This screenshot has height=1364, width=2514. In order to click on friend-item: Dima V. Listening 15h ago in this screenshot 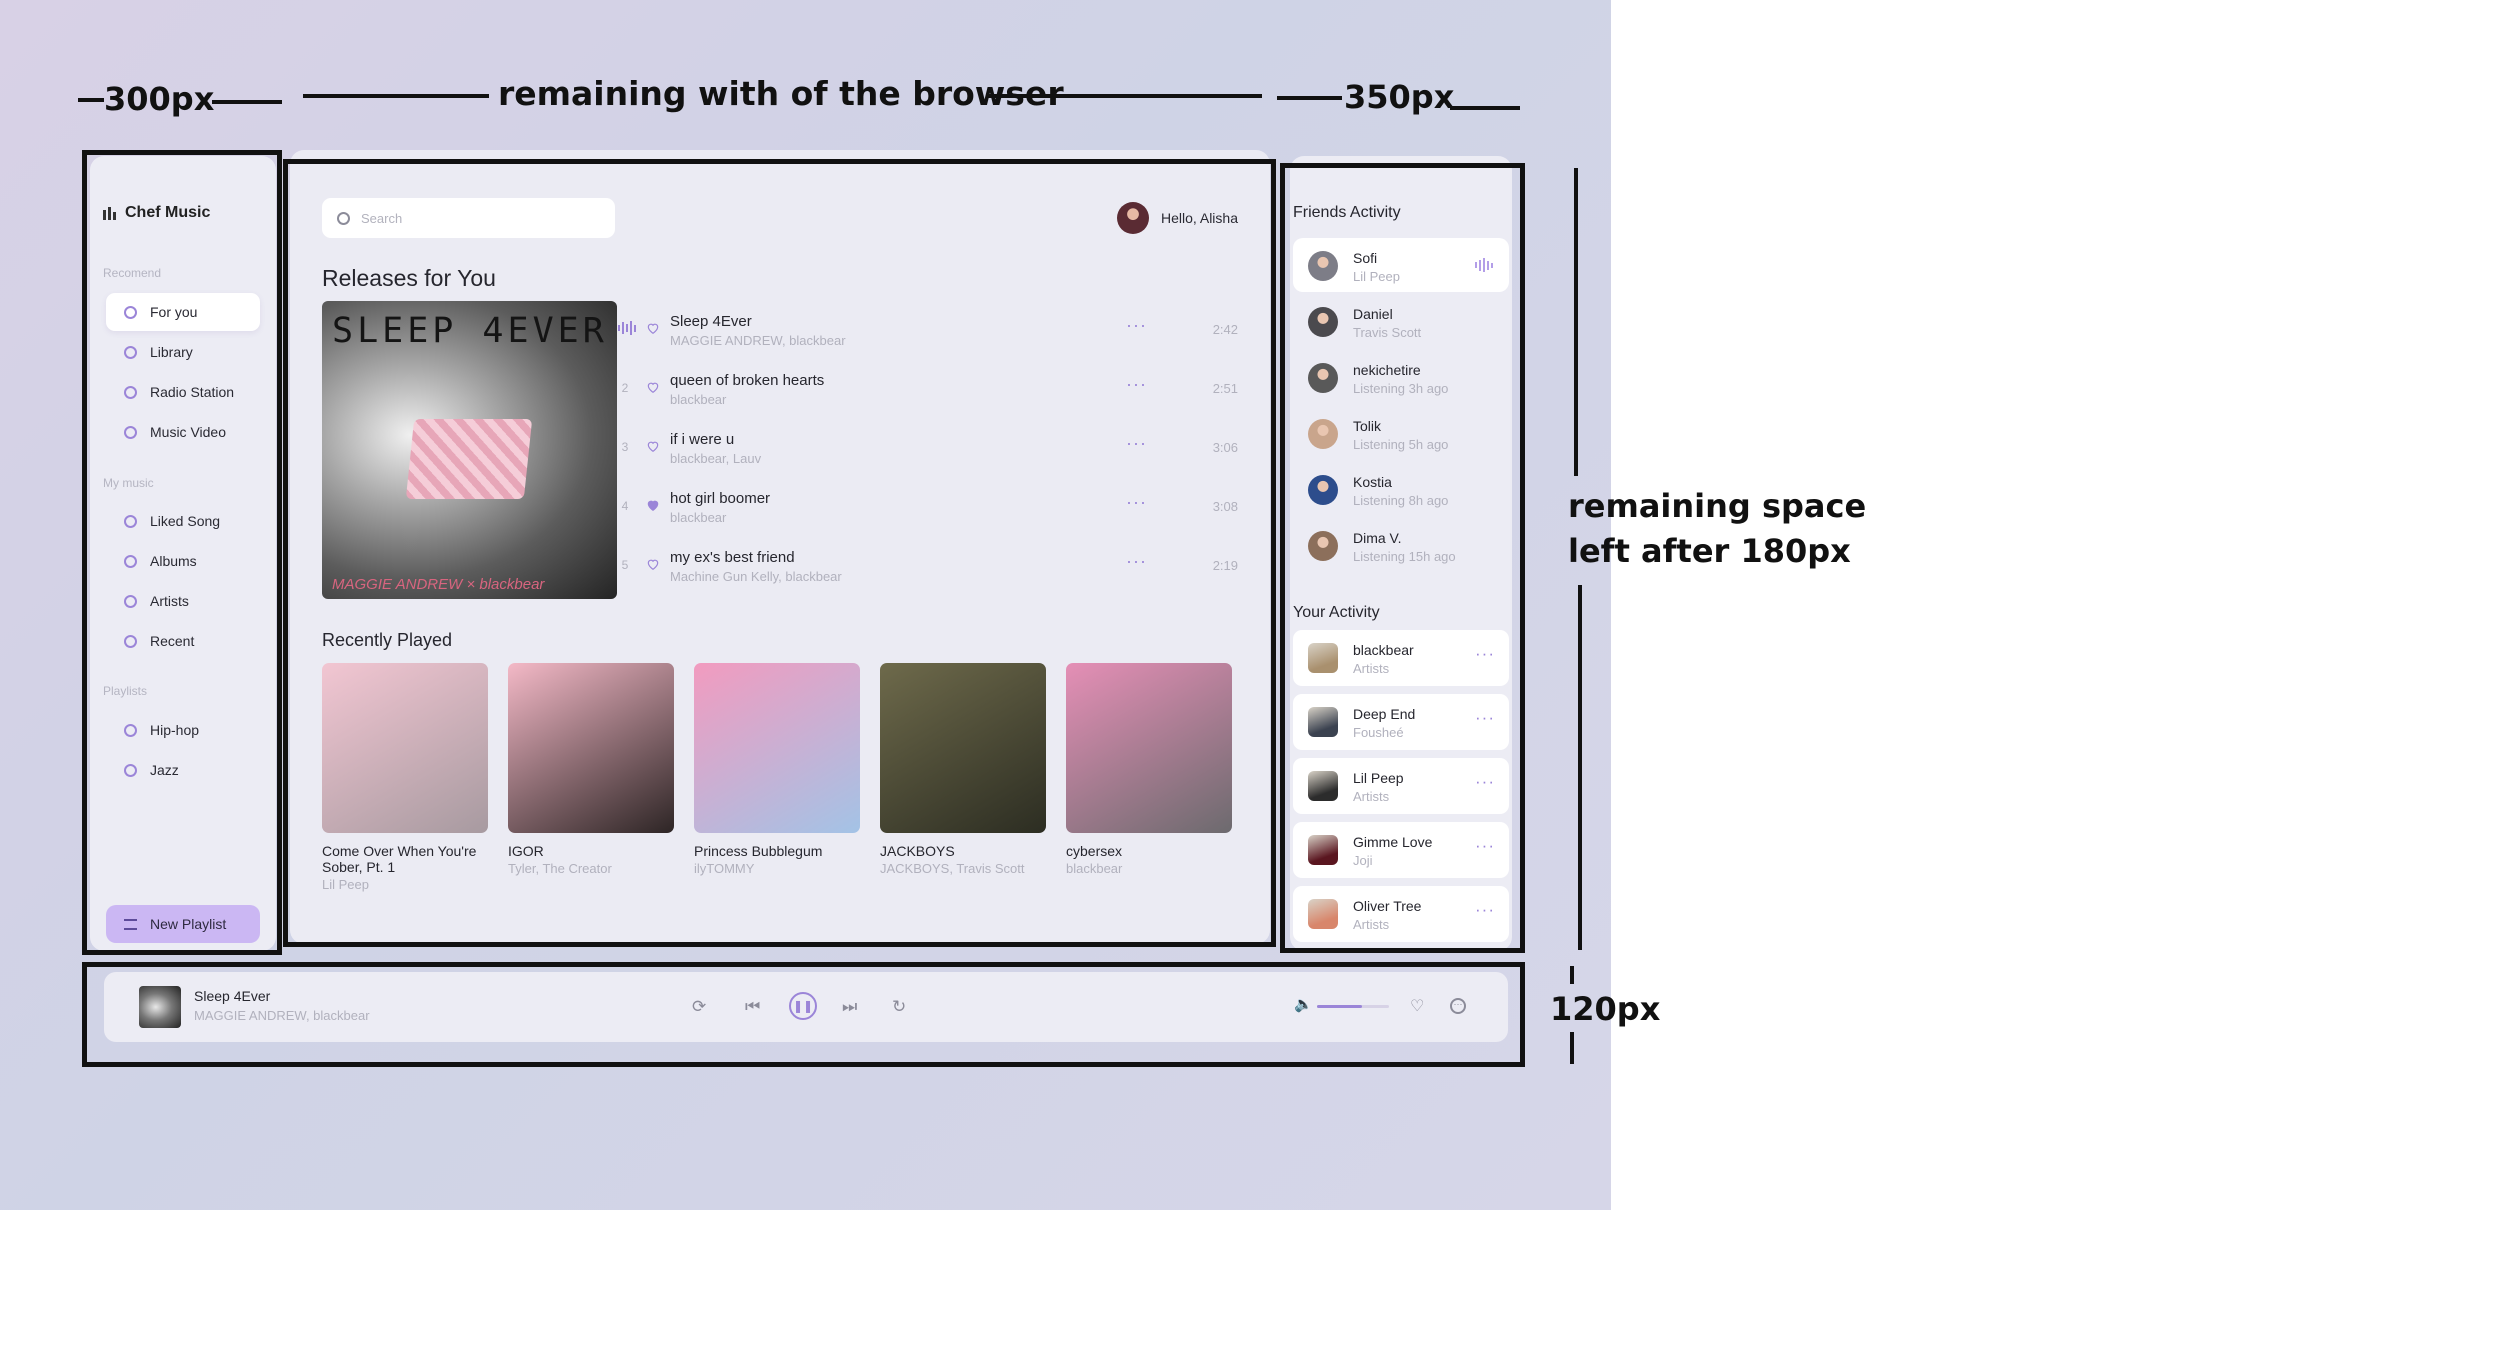, I will do `click(1401, 545)`.